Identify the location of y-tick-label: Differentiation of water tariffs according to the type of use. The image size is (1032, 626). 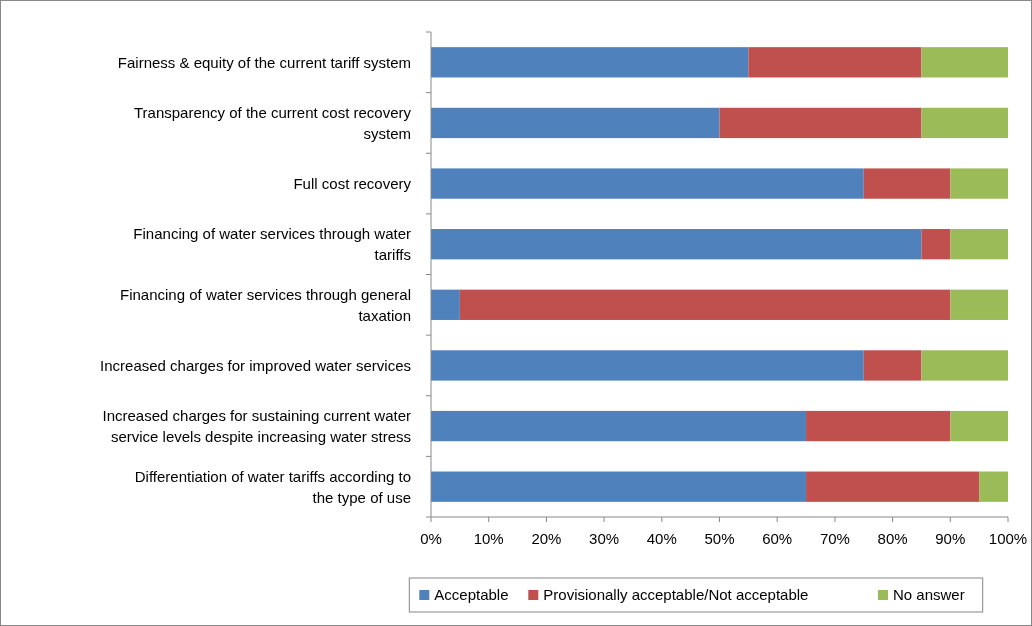
(272, 486).